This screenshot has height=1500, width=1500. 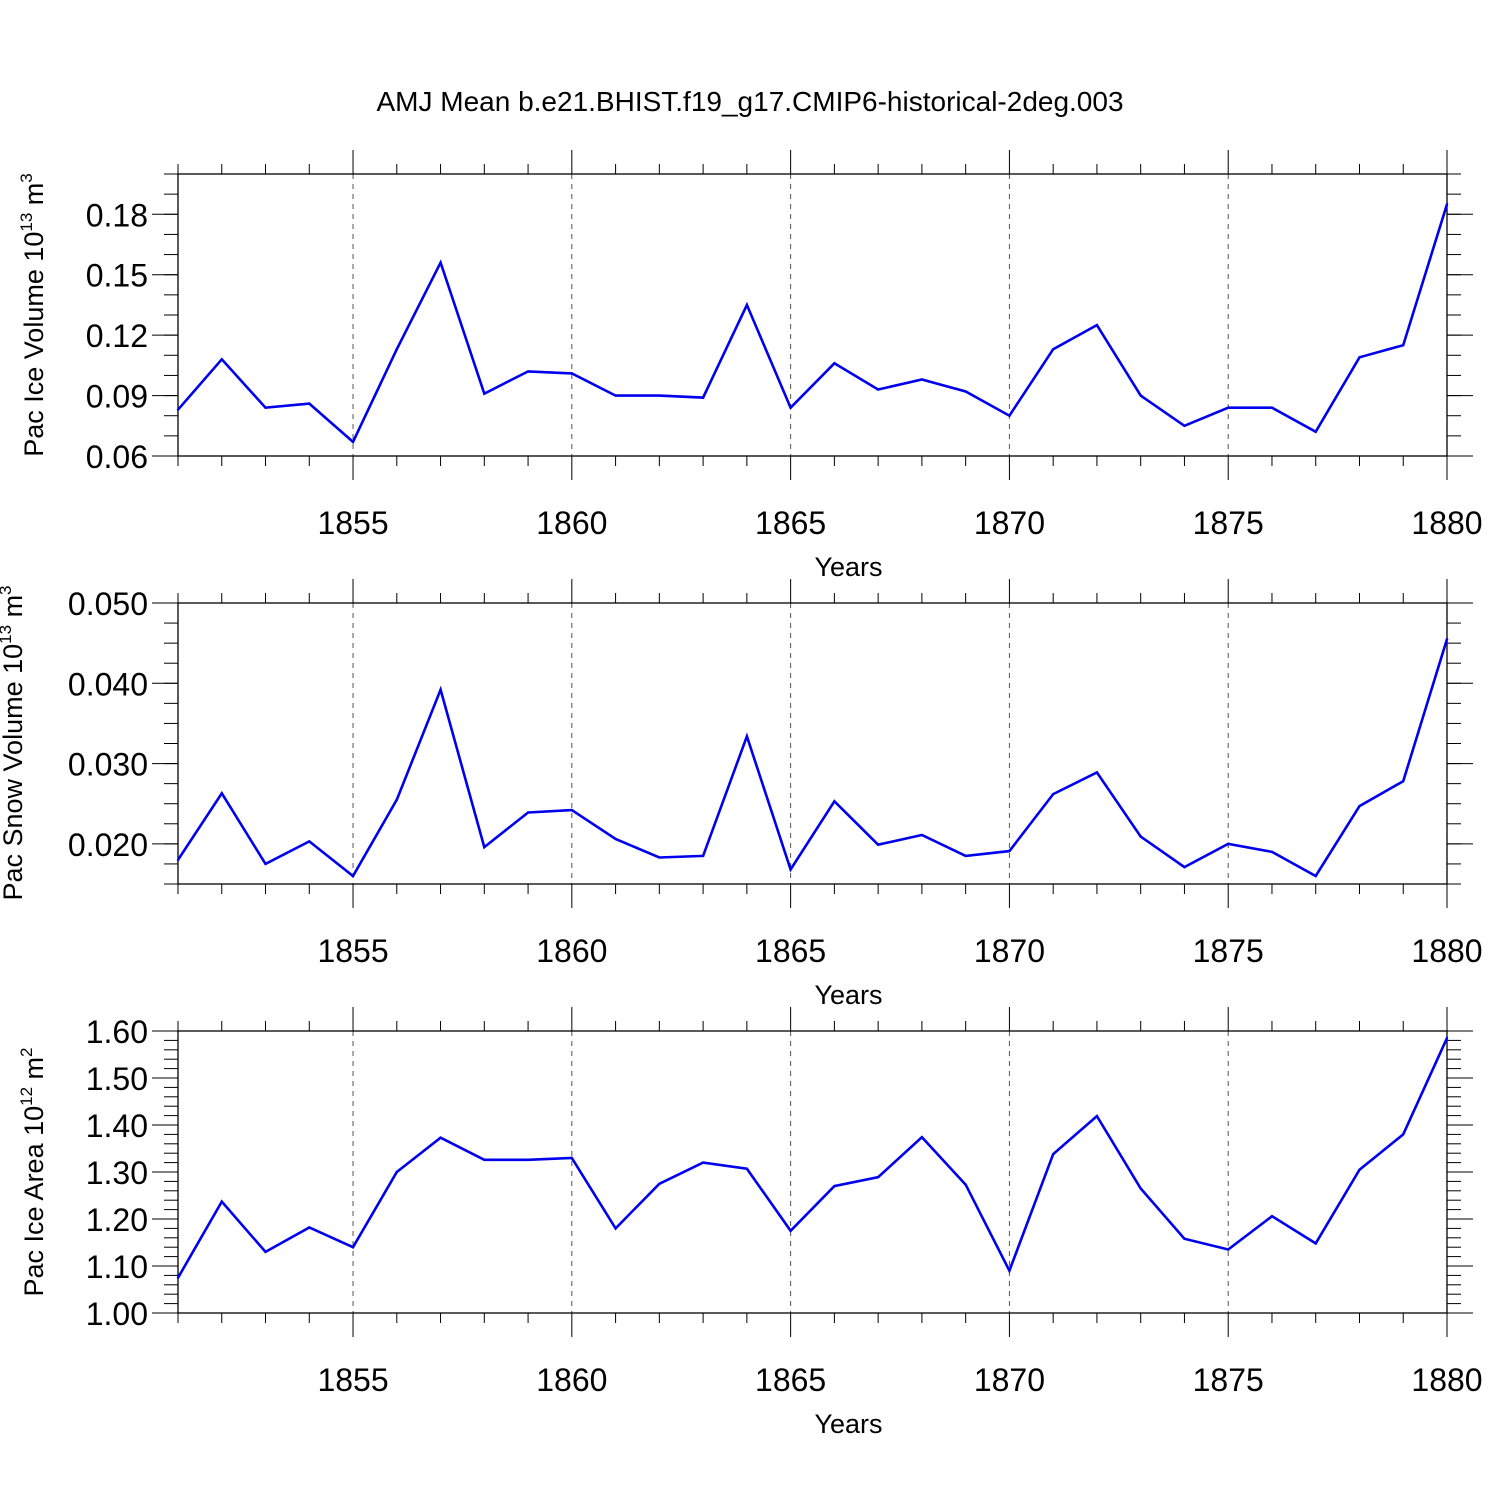 What do you see at coordinates (117, 1126) in the screenshot?
I see `y-tick-label: 1.40` at bounding box center [117, 1126].